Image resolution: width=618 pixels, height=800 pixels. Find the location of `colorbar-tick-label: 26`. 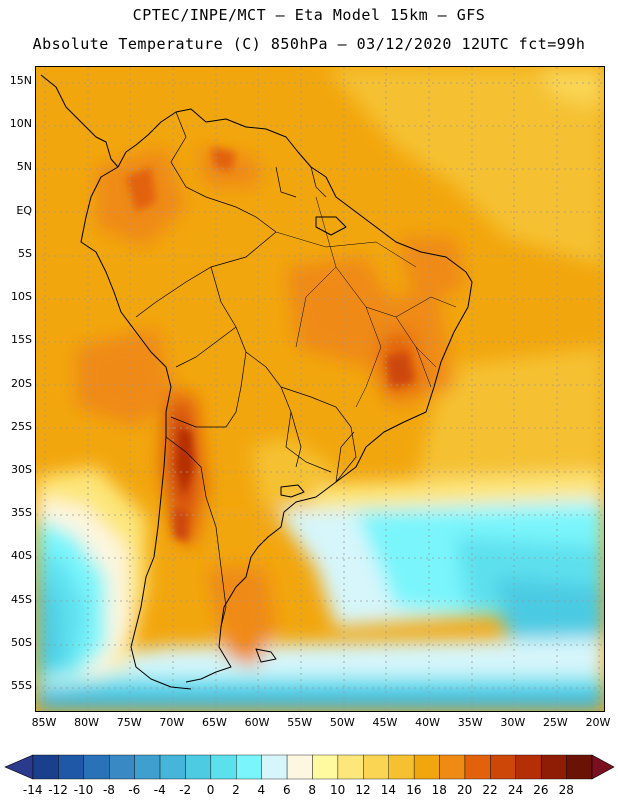

colorbar-tick-label: 26 is located at coordinates (541, 790).